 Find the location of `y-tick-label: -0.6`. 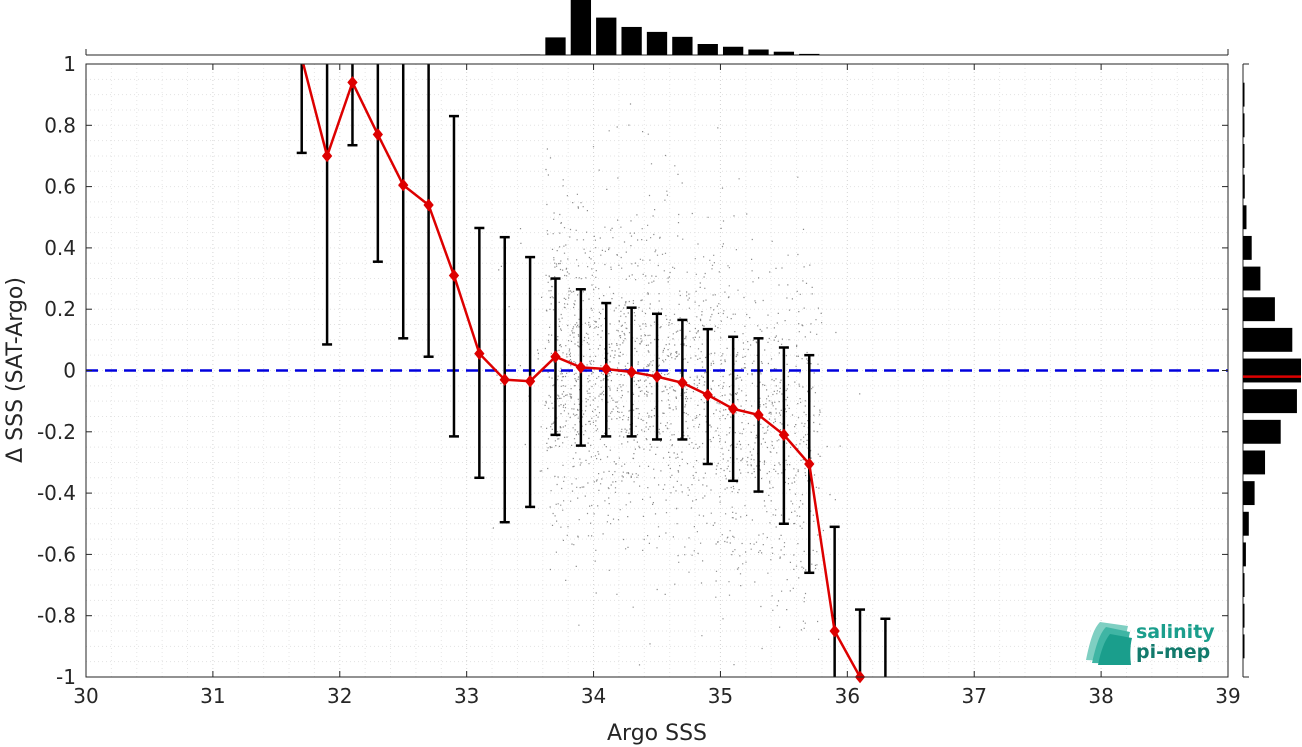

y-tick-label: -0.6 is located at coordinates (56, 554).